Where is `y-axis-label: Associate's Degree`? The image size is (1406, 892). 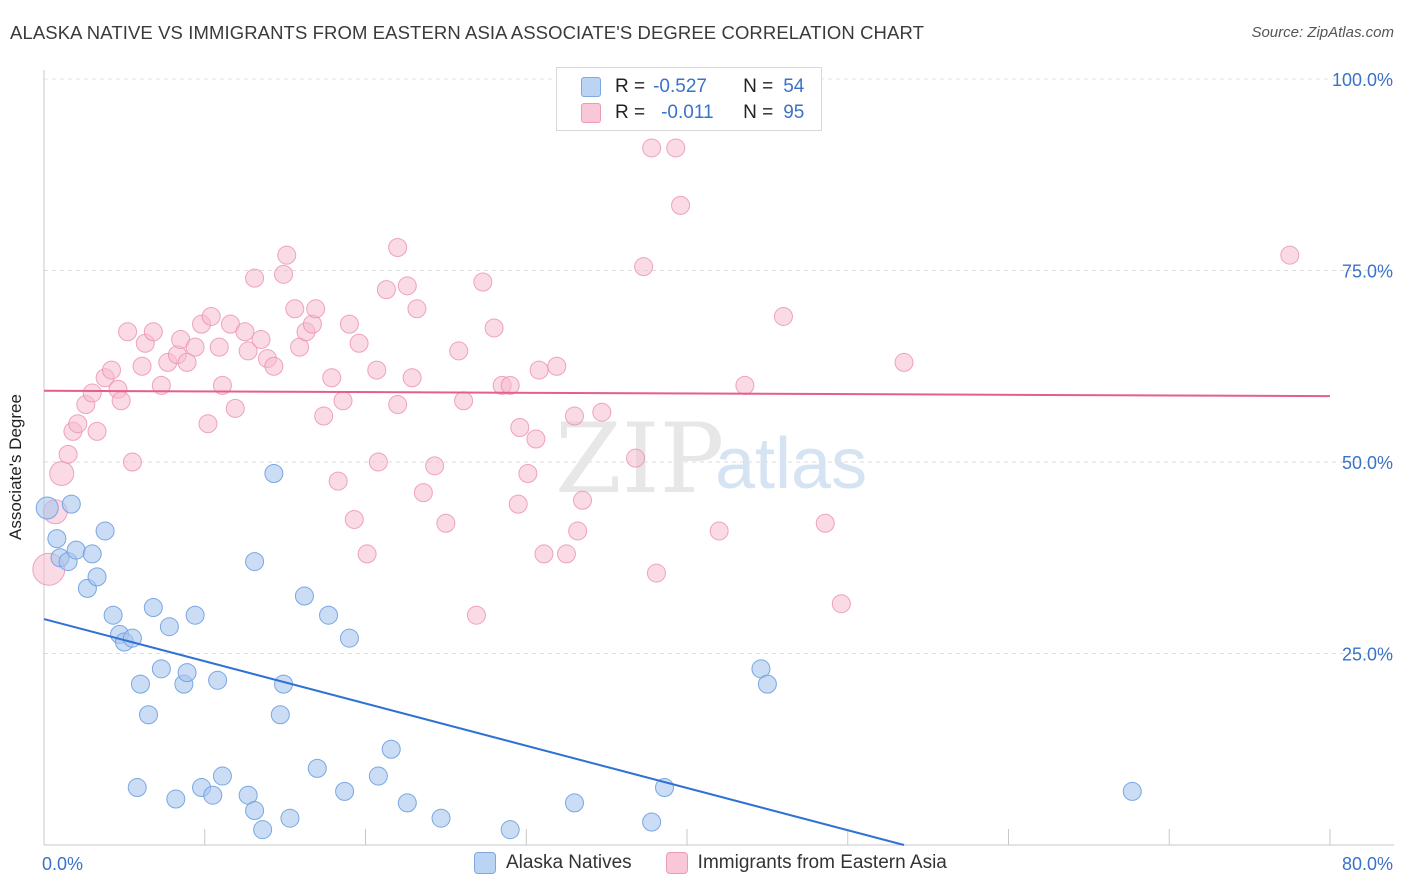
y-axis-label: Associate's Degree is located at coordinates (15, 467).